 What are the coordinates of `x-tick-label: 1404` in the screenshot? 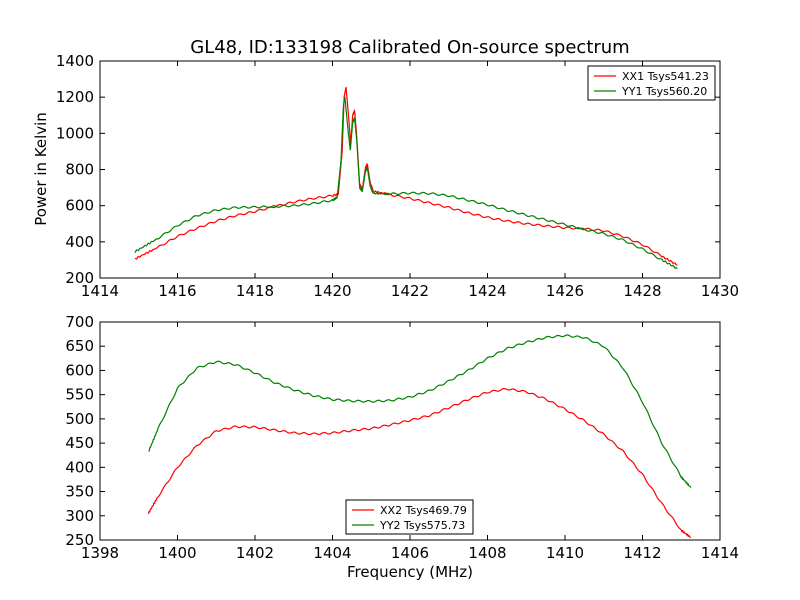 It's located at (332, 553).